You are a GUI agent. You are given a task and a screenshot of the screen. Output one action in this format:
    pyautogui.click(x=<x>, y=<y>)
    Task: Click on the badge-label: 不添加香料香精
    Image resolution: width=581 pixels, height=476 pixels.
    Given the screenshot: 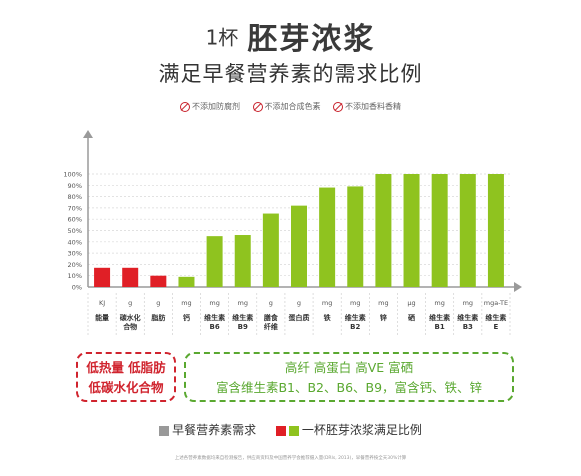 What is the action you would take?
    pyautogui.click(x=373, y=106)
    